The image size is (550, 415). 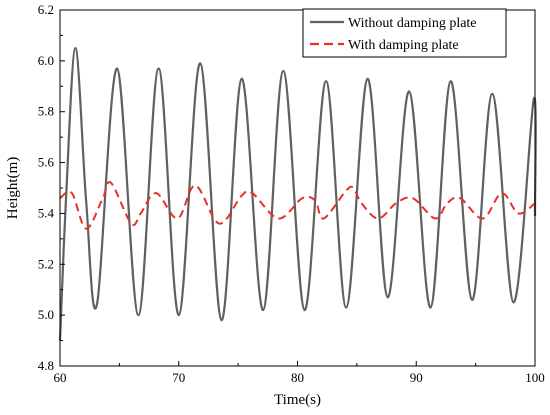 What do you see at coordinates (46, 111) in the screenshot?
I see `y-tick-label: 5.8` at bounding box center [46, 111].